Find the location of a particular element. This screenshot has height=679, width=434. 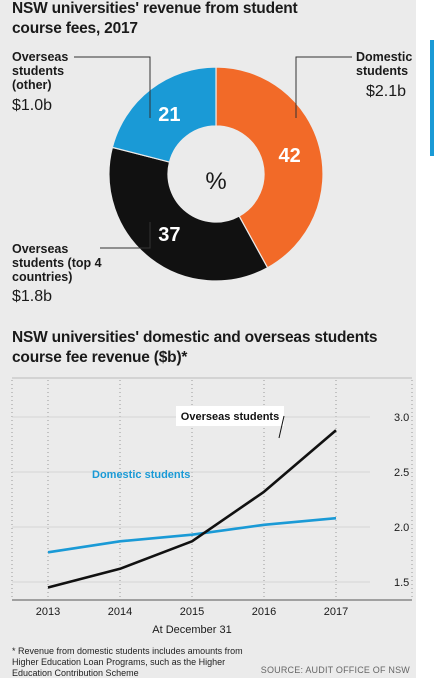

x-tick-label: 2015 is located at coordinates (192, 612).